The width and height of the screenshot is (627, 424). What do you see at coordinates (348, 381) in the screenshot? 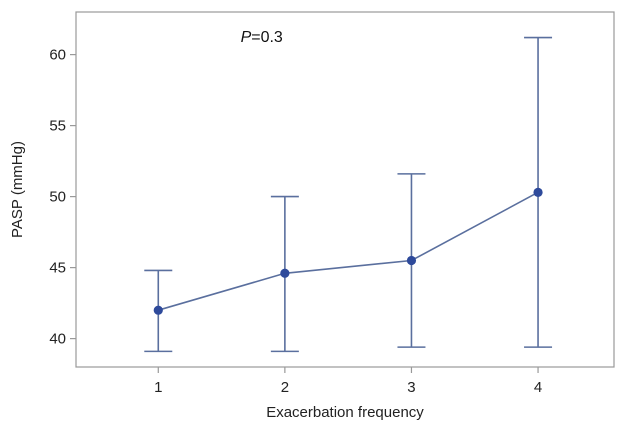
I see `x-axis: 1 2 3 4` at bounding box center [348, 381].